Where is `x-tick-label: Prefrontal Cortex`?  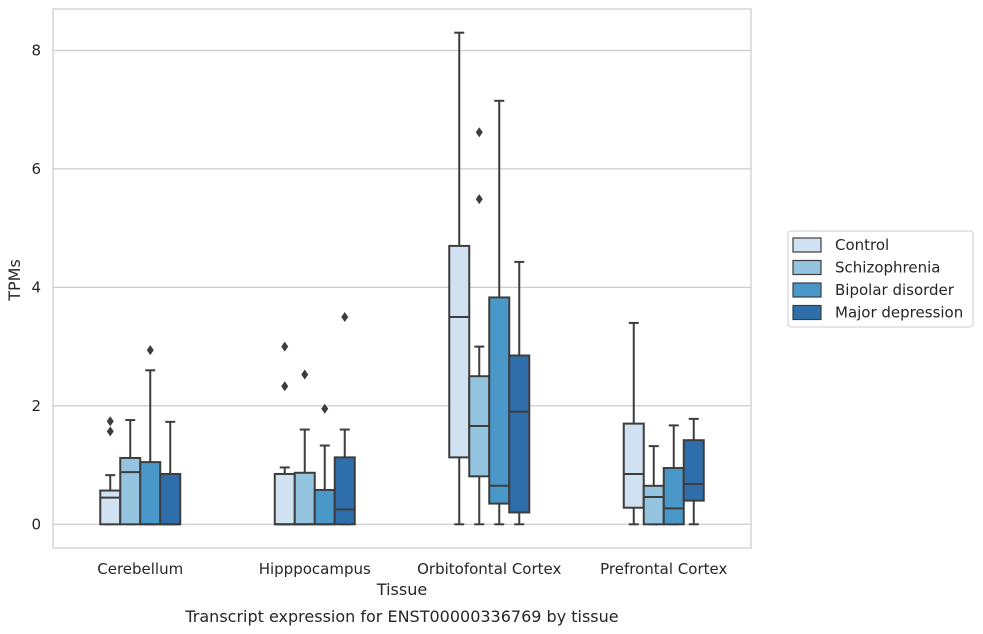 x-tick-label: Prefrontal Cortex is located at coordinates (663, 569).